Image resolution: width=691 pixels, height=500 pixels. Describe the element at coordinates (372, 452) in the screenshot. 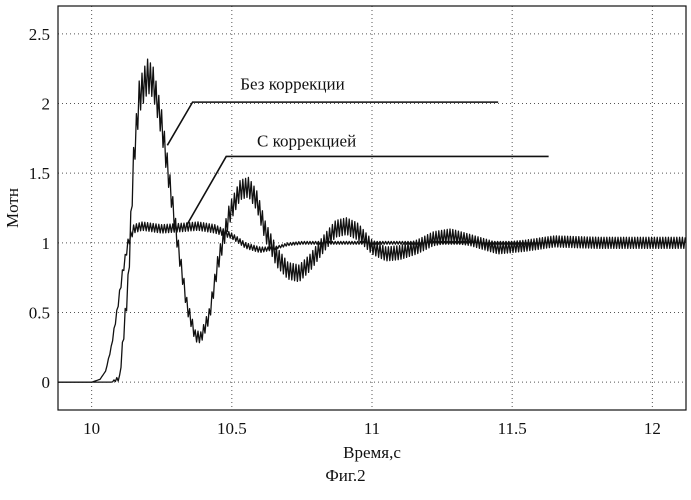

I see `x-axis-label: Время,с` at that location.